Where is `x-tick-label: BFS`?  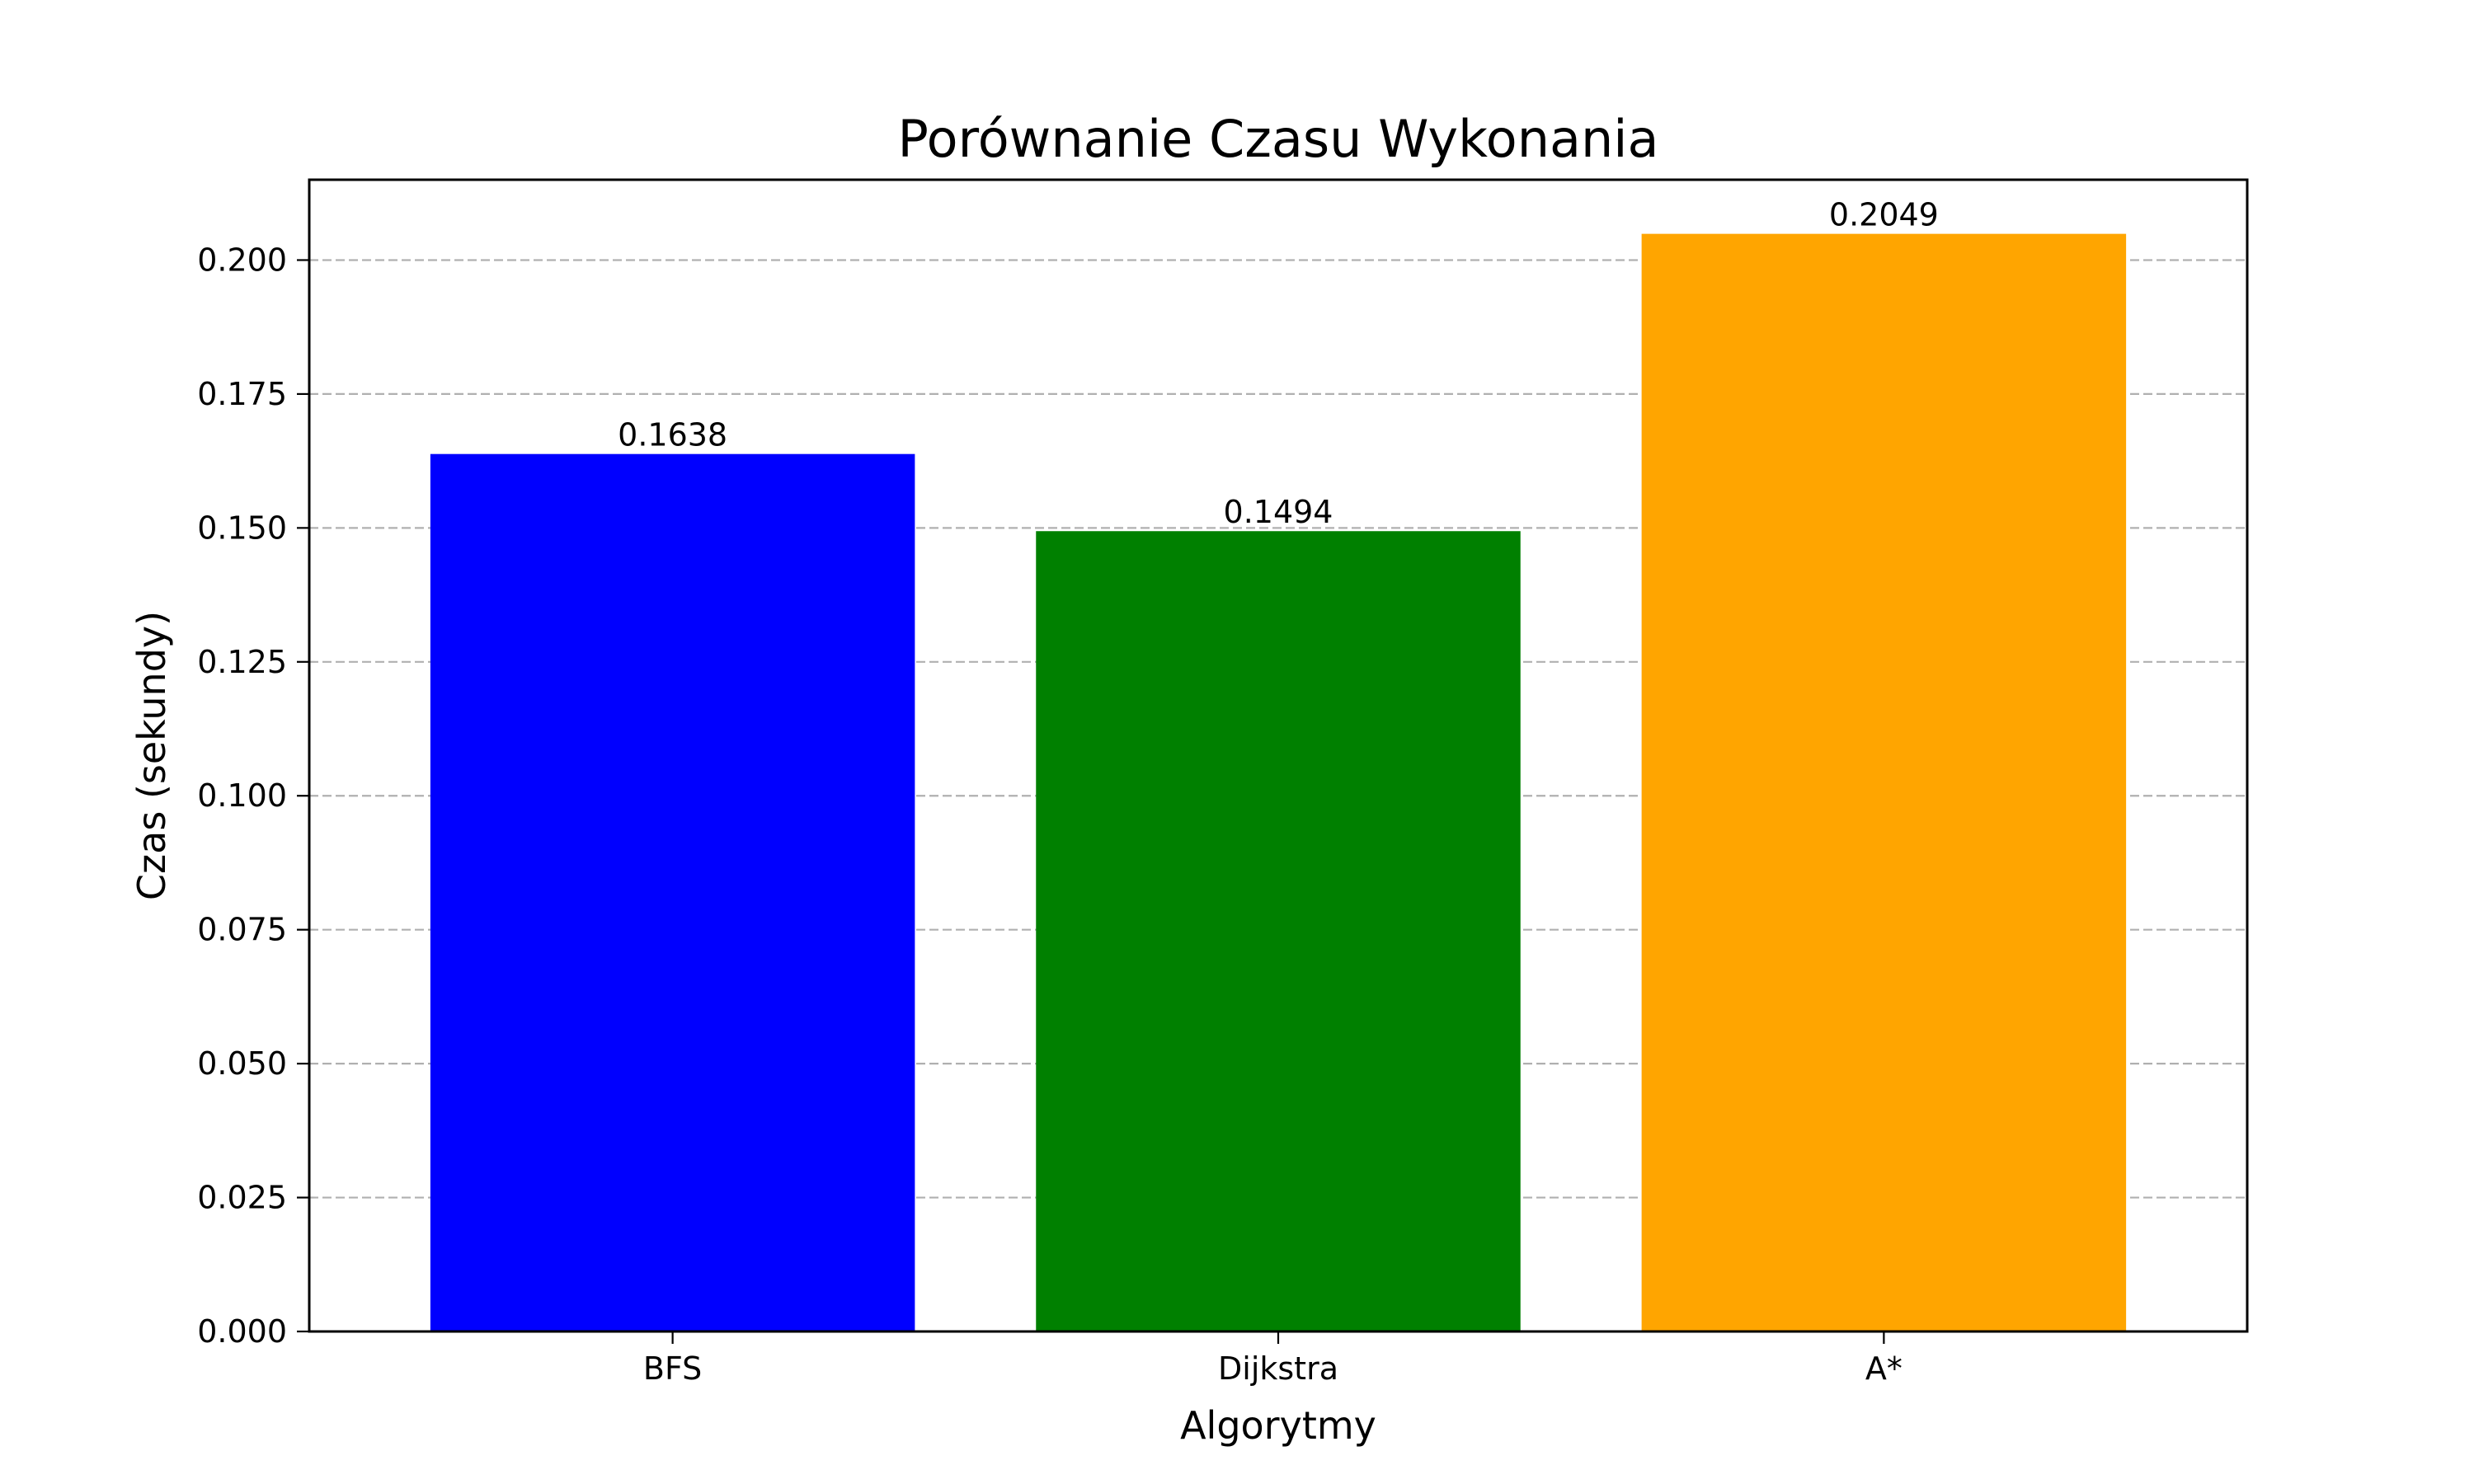
x-tick-label: BFS is located at coordinates (672, 1368).